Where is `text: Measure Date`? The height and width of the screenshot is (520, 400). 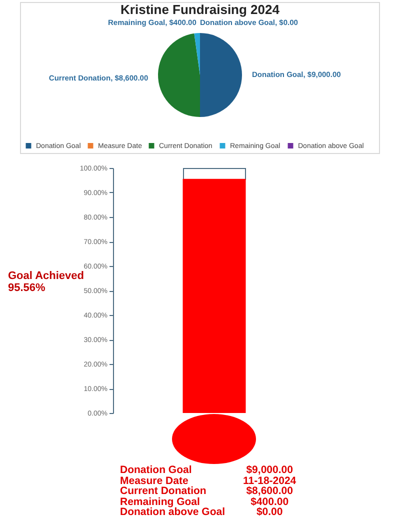
text: Measure Date is located at coordinates (154, 480).